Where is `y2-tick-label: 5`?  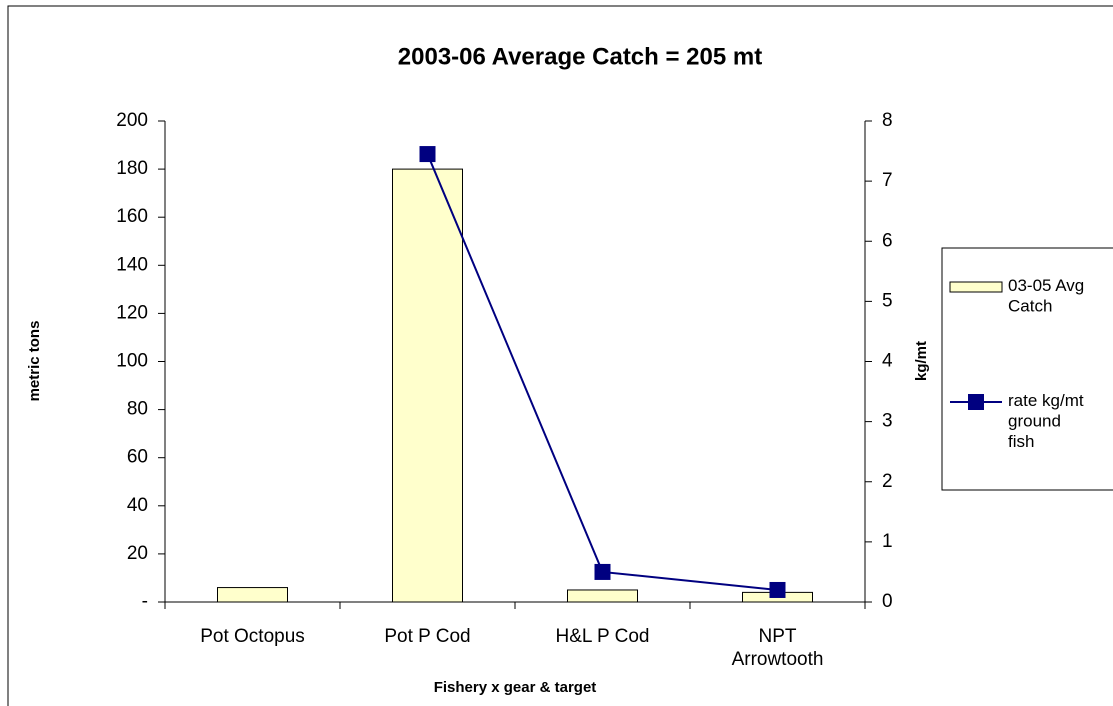 y2-tick-label: 5 is located at coordinates (887, 300).